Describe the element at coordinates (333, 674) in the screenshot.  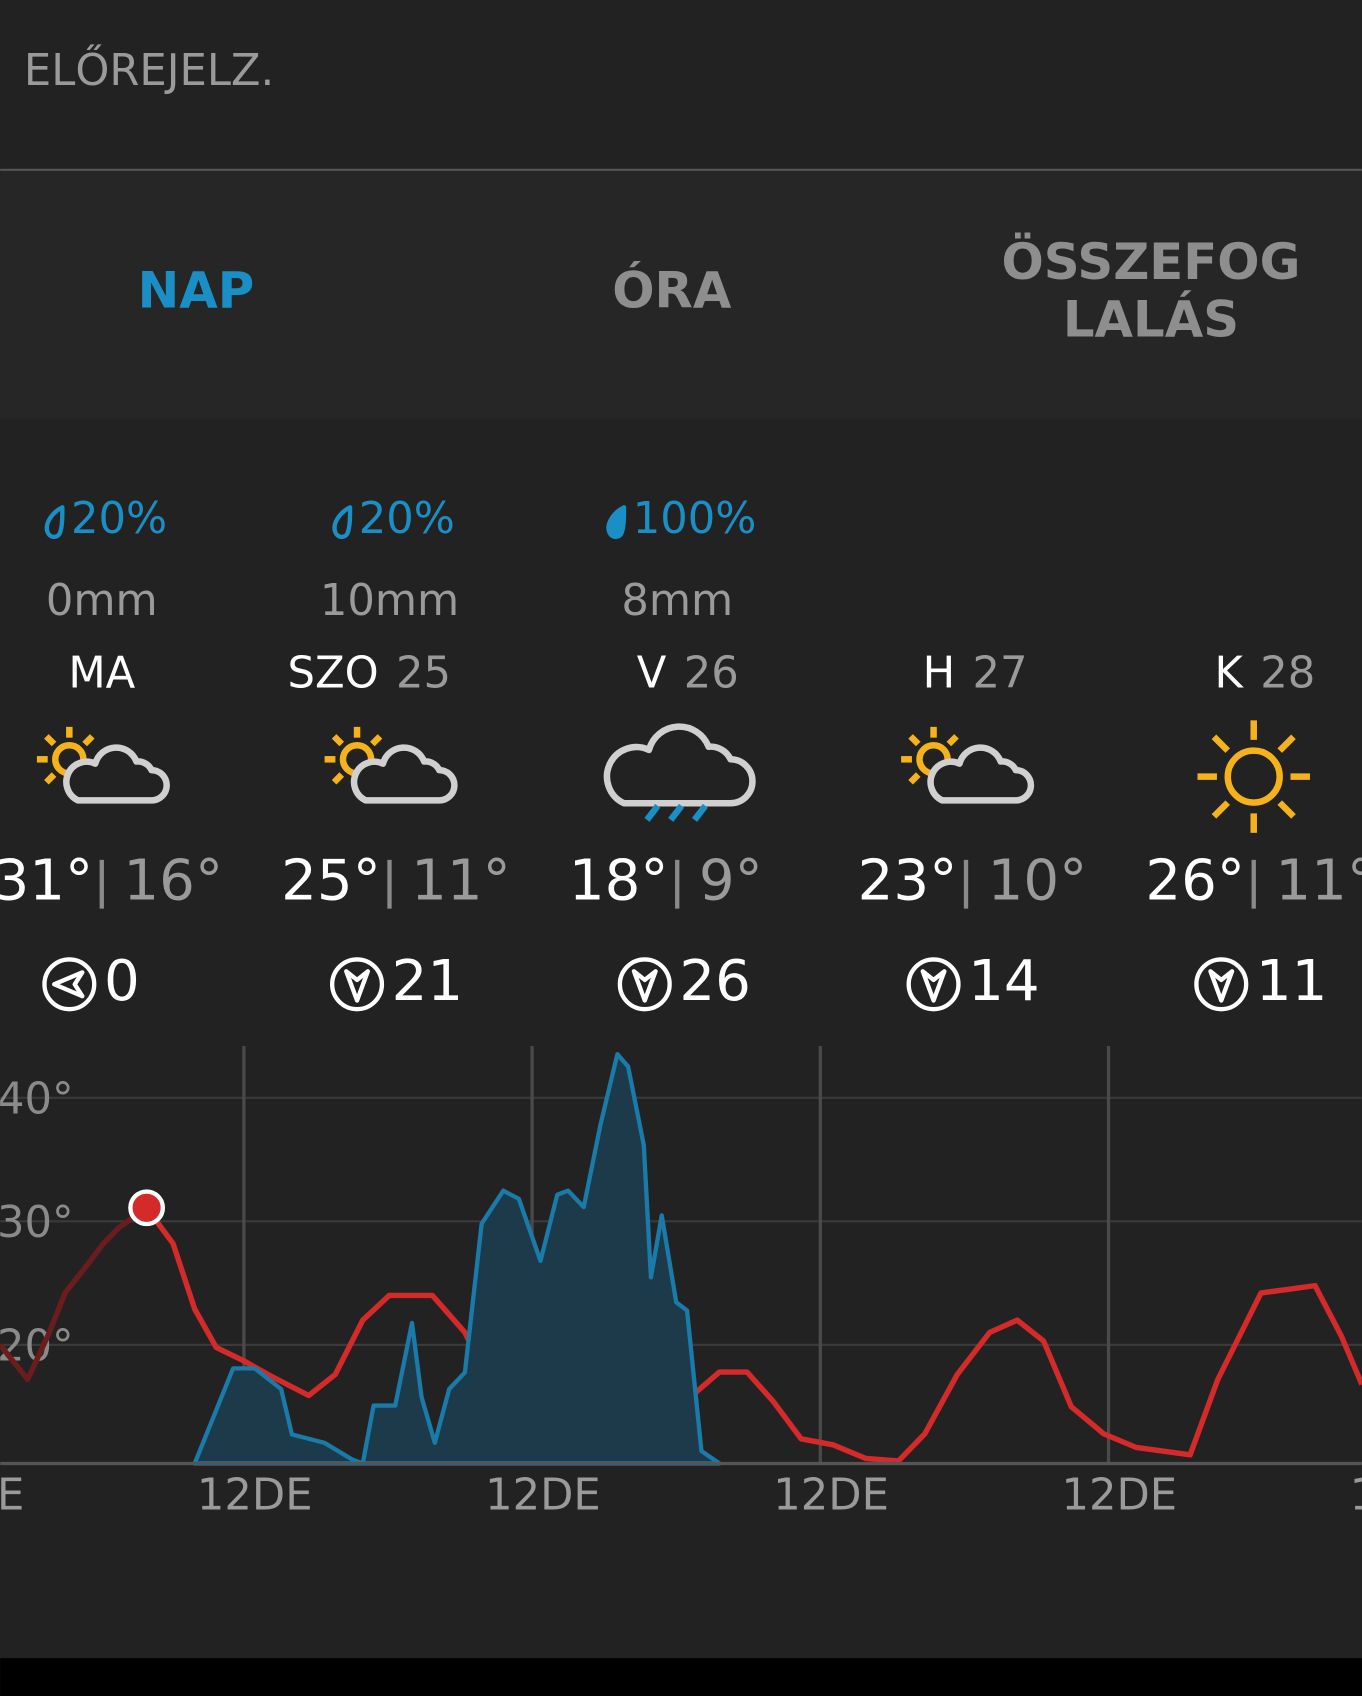
I see `day-name: SZO` at that location.